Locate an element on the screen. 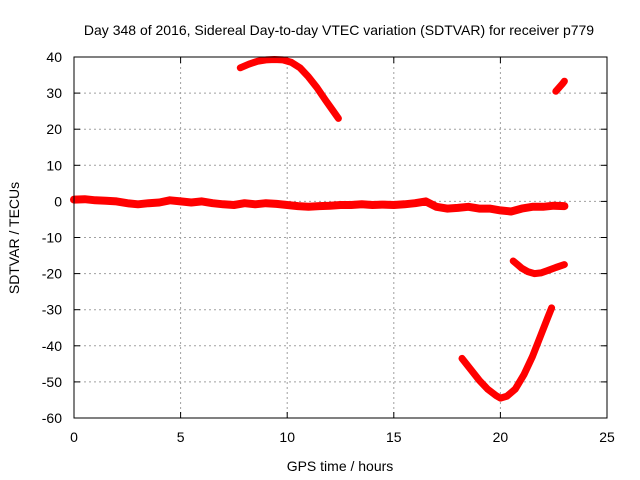 This screenshot has width=640, height=480. x-tick-label: 5 is located at coordinates (181, 437).